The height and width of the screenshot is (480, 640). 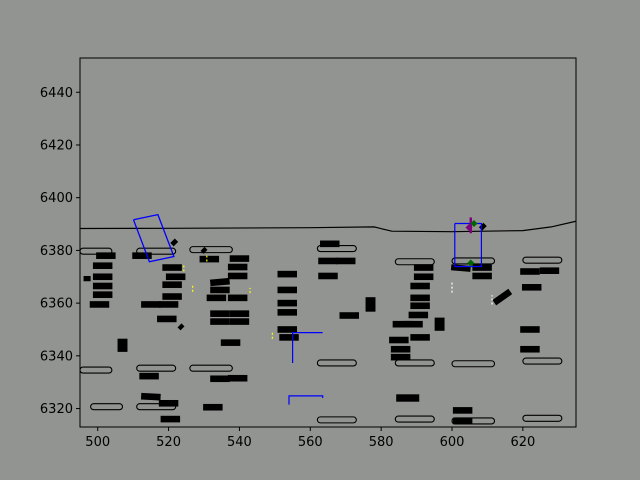 I want to click on y-tick-label: 6340, so click(x=56, y=356).